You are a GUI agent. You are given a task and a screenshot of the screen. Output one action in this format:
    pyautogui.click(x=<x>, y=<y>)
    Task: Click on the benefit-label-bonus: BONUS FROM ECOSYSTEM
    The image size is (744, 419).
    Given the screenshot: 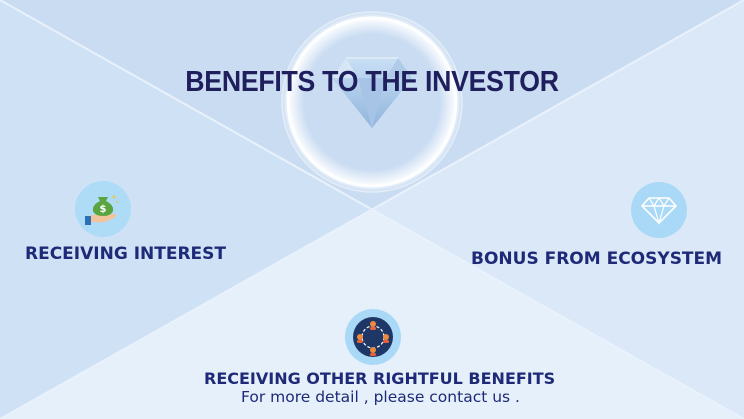 What is the action you would take?
    pyautogui.click(x=597, y=259)
    